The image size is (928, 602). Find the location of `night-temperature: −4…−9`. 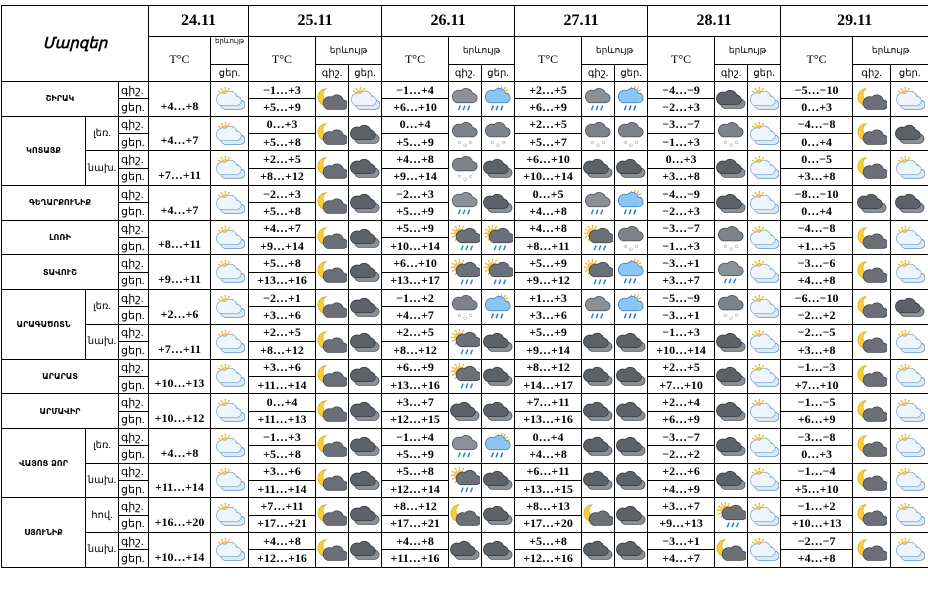

night-temperature: −4…−9 is located at coordinates (681, 90).